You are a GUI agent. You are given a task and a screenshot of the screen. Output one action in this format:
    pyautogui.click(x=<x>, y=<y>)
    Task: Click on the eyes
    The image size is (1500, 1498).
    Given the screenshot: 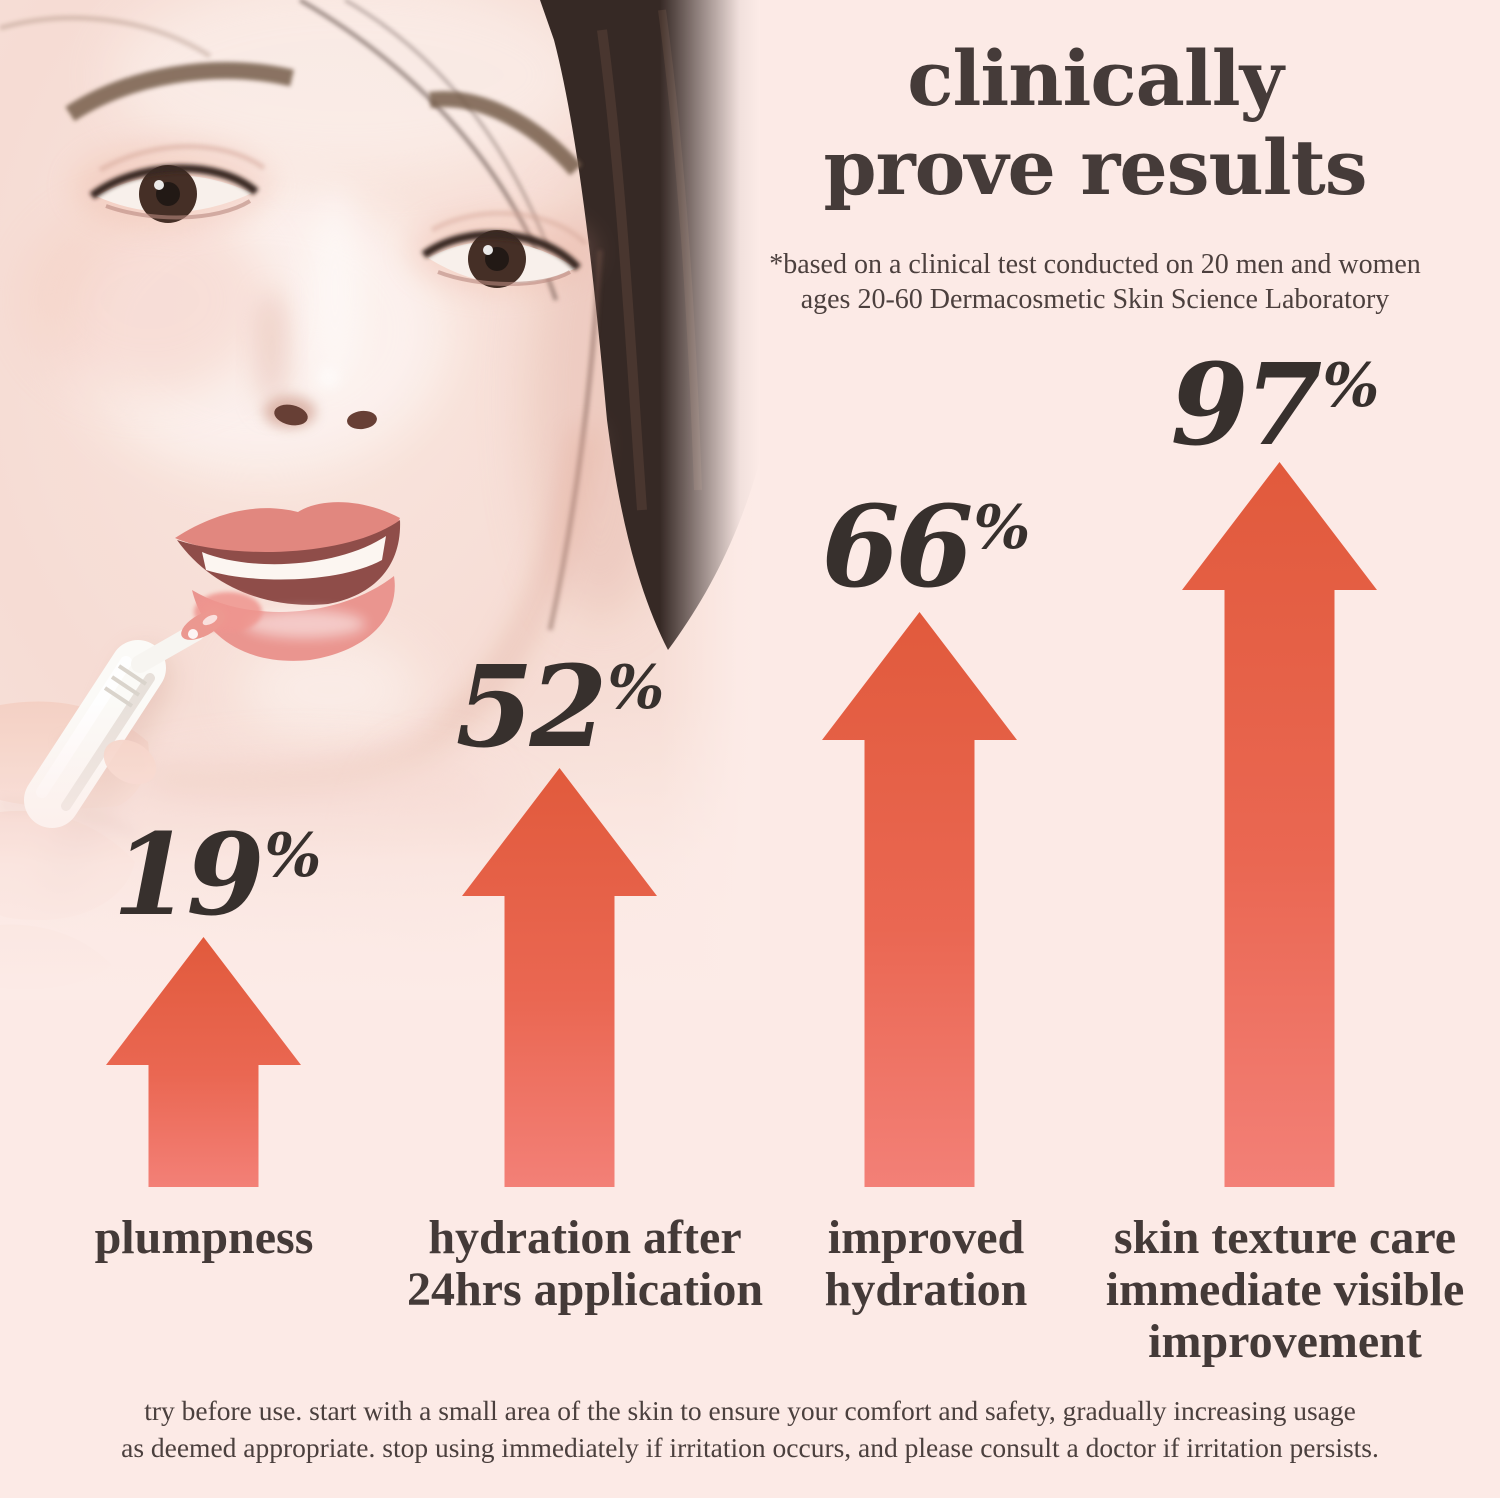 What is the action you would take?
    pyautogui.click(x=332, y=217)
    